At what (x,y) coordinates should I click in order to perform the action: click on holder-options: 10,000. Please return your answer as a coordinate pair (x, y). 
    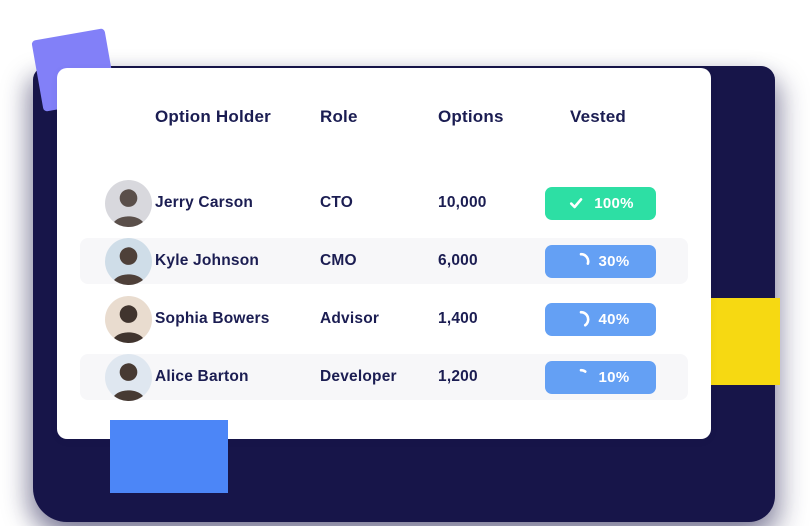
    Looking at the image, I should click on (462, 202).